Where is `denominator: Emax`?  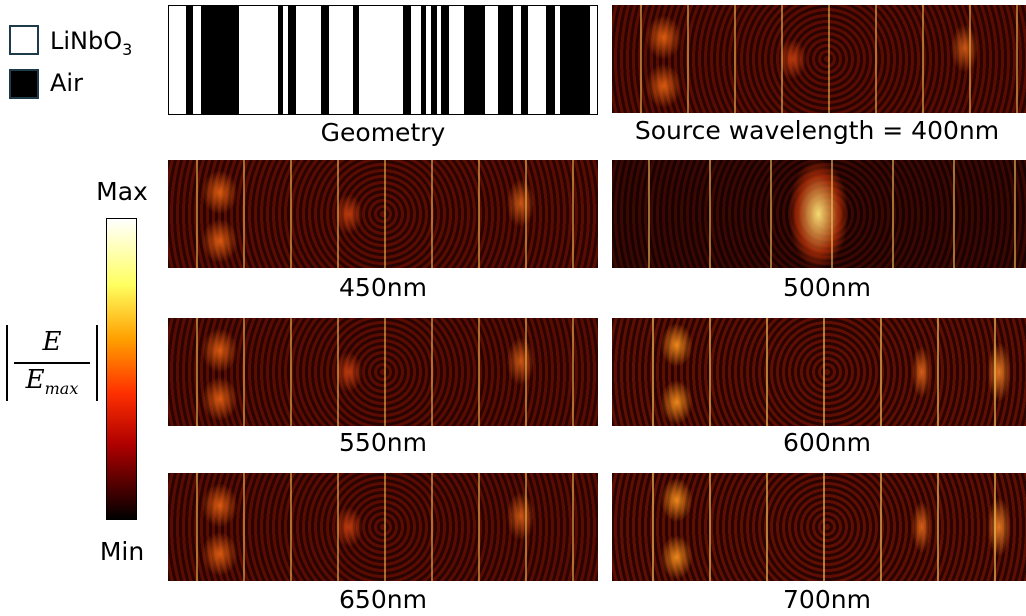
denominator: Emax is located at coordinates (52, 381).